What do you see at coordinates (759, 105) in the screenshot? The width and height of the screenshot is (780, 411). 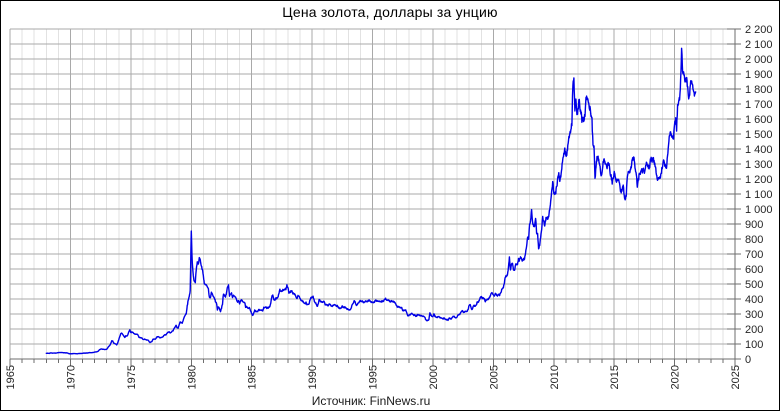 I see `y-axis-label: 1 700` at bounding box center [759, 105].